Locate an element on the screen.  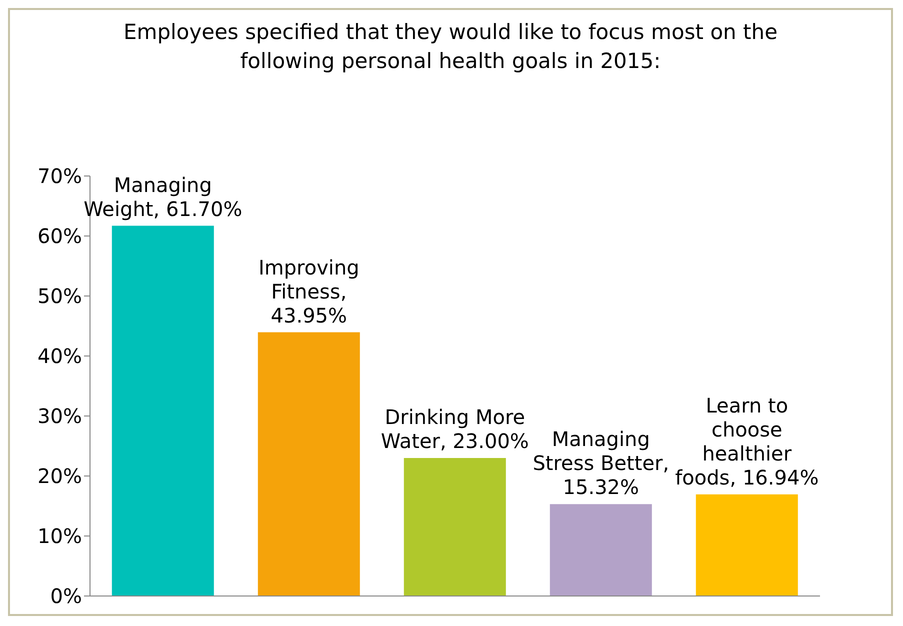
y-tick-label: 40% is located at coordinates (60, 356).